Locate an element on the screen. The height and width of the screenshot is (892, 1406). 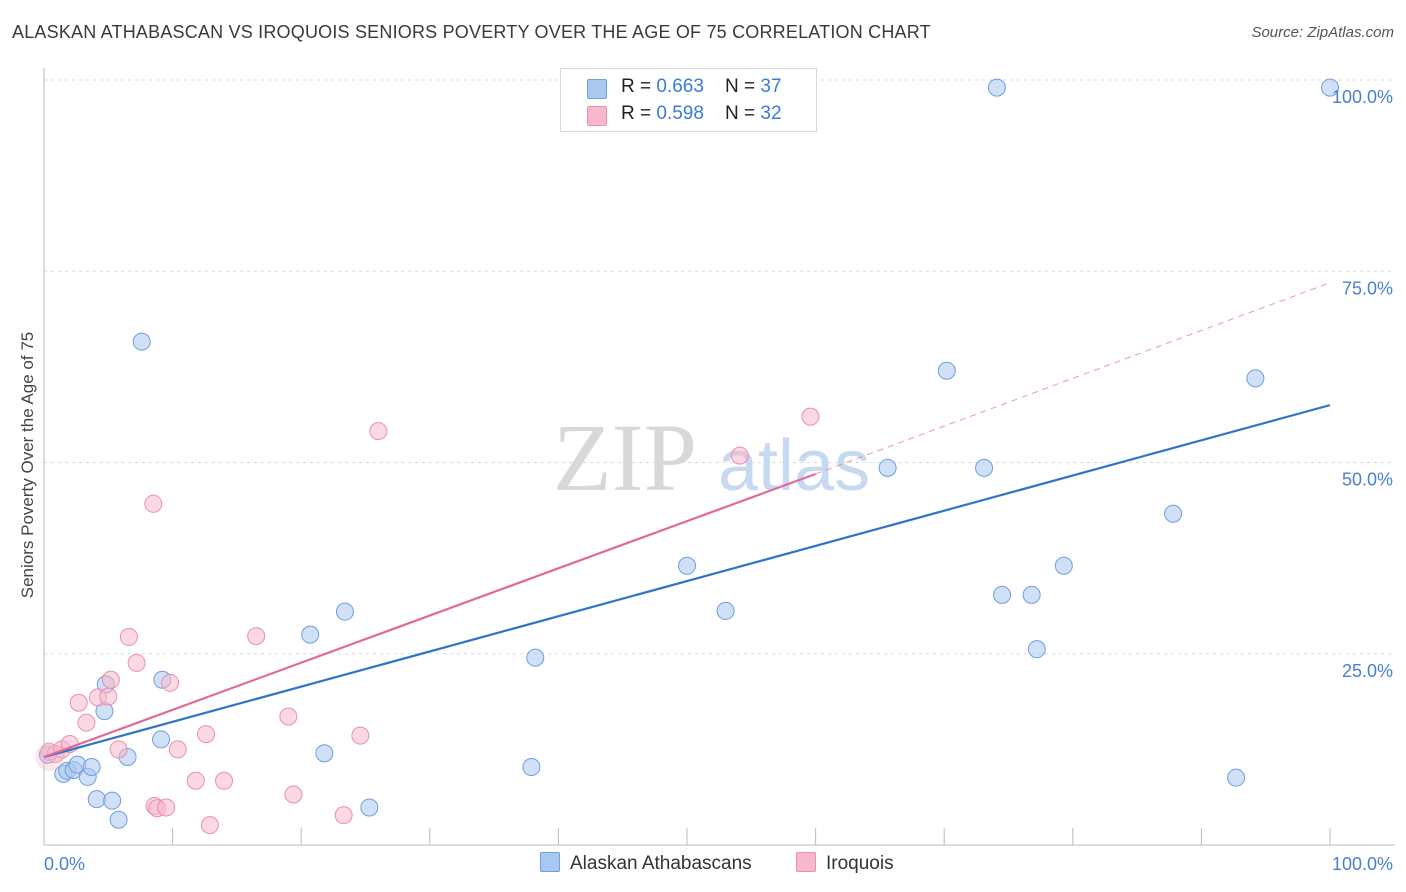
watermark: ZIP atlas is located at coordinates (711, 457).